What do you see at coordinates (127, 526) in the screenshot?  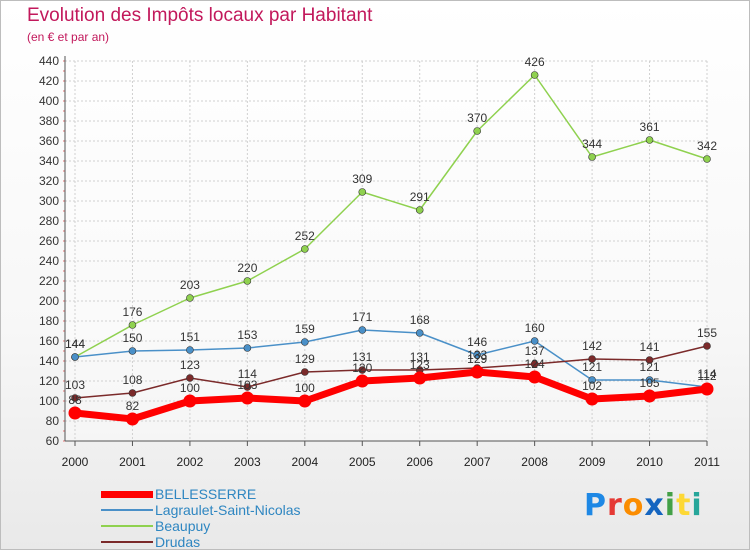 I see `legend-swatch-beaupuy` at bounding box center [127, 526].